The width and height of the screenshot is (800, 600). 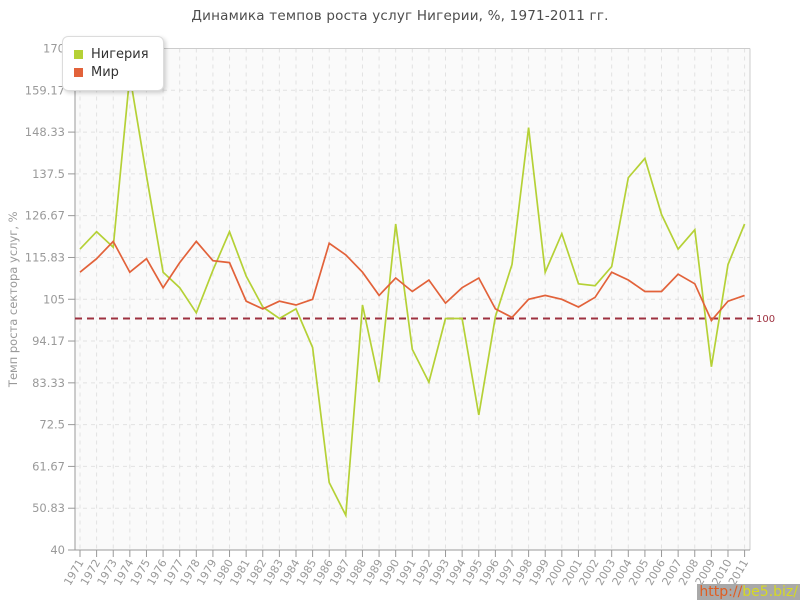 What do you see at coordinates (48, 508) in the screenshot?
I see `y-tick-label: 50.83` at bounding box center [48, 508].